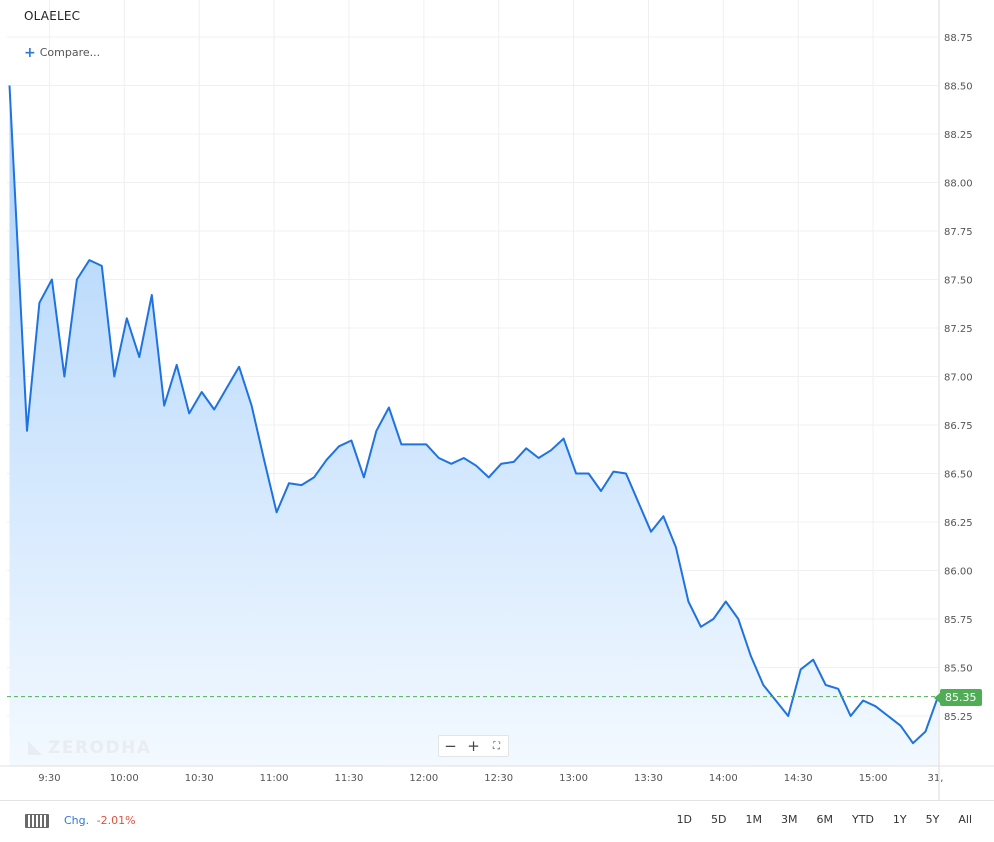 The image size is (994, 842). I want to click on zoom-out-button: −, so click(450, 746).